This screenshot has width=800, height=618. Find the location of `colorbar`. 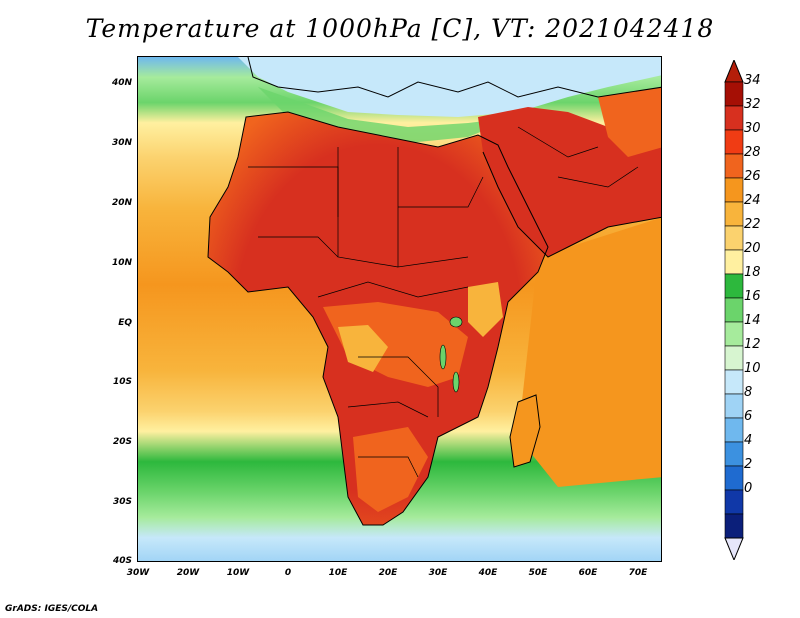

colorbar is located at coordinates (734, 310).